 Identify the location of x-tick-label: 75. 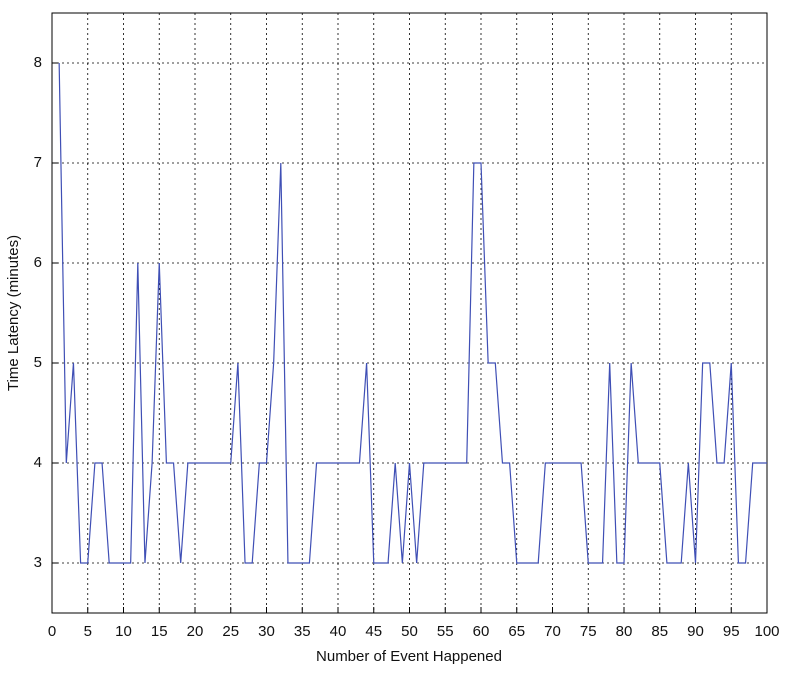
(588, 631).